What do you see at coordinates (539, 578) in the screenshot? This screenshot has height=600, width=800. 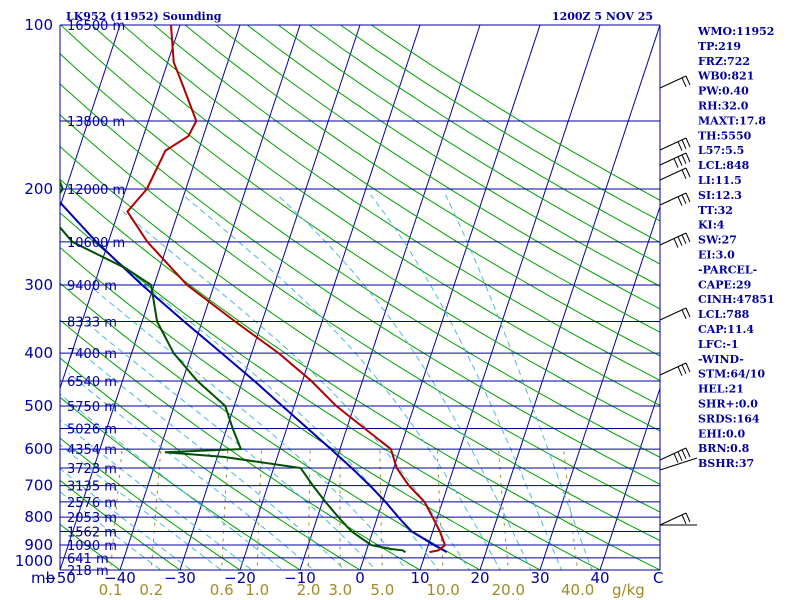 I see `temperature-tick-label: 30` at bounding box center [539, 578].